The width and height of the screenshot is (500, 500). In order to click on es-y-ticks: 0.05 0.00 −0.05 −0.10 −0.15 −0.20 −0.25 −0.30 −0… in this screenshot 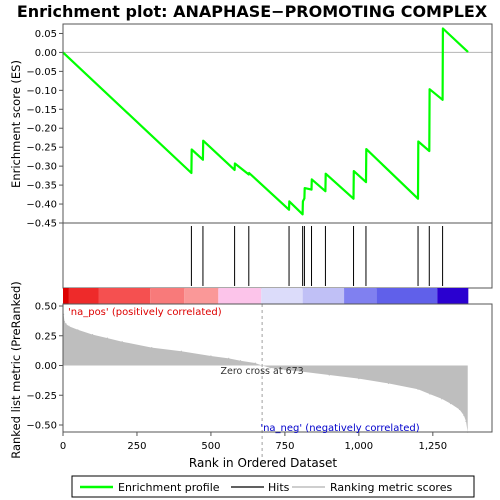, I will do `click(44, 129)`.